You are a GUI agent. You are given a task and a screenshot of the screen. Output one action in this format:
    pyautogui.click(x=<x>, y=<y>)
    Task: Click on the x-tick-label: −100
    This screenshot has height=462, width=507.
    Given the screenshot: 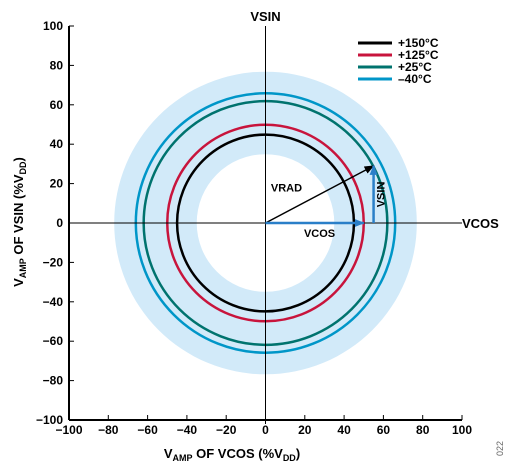 What is the action you would take?
    pyautogui.click(x=68, y=430)
    